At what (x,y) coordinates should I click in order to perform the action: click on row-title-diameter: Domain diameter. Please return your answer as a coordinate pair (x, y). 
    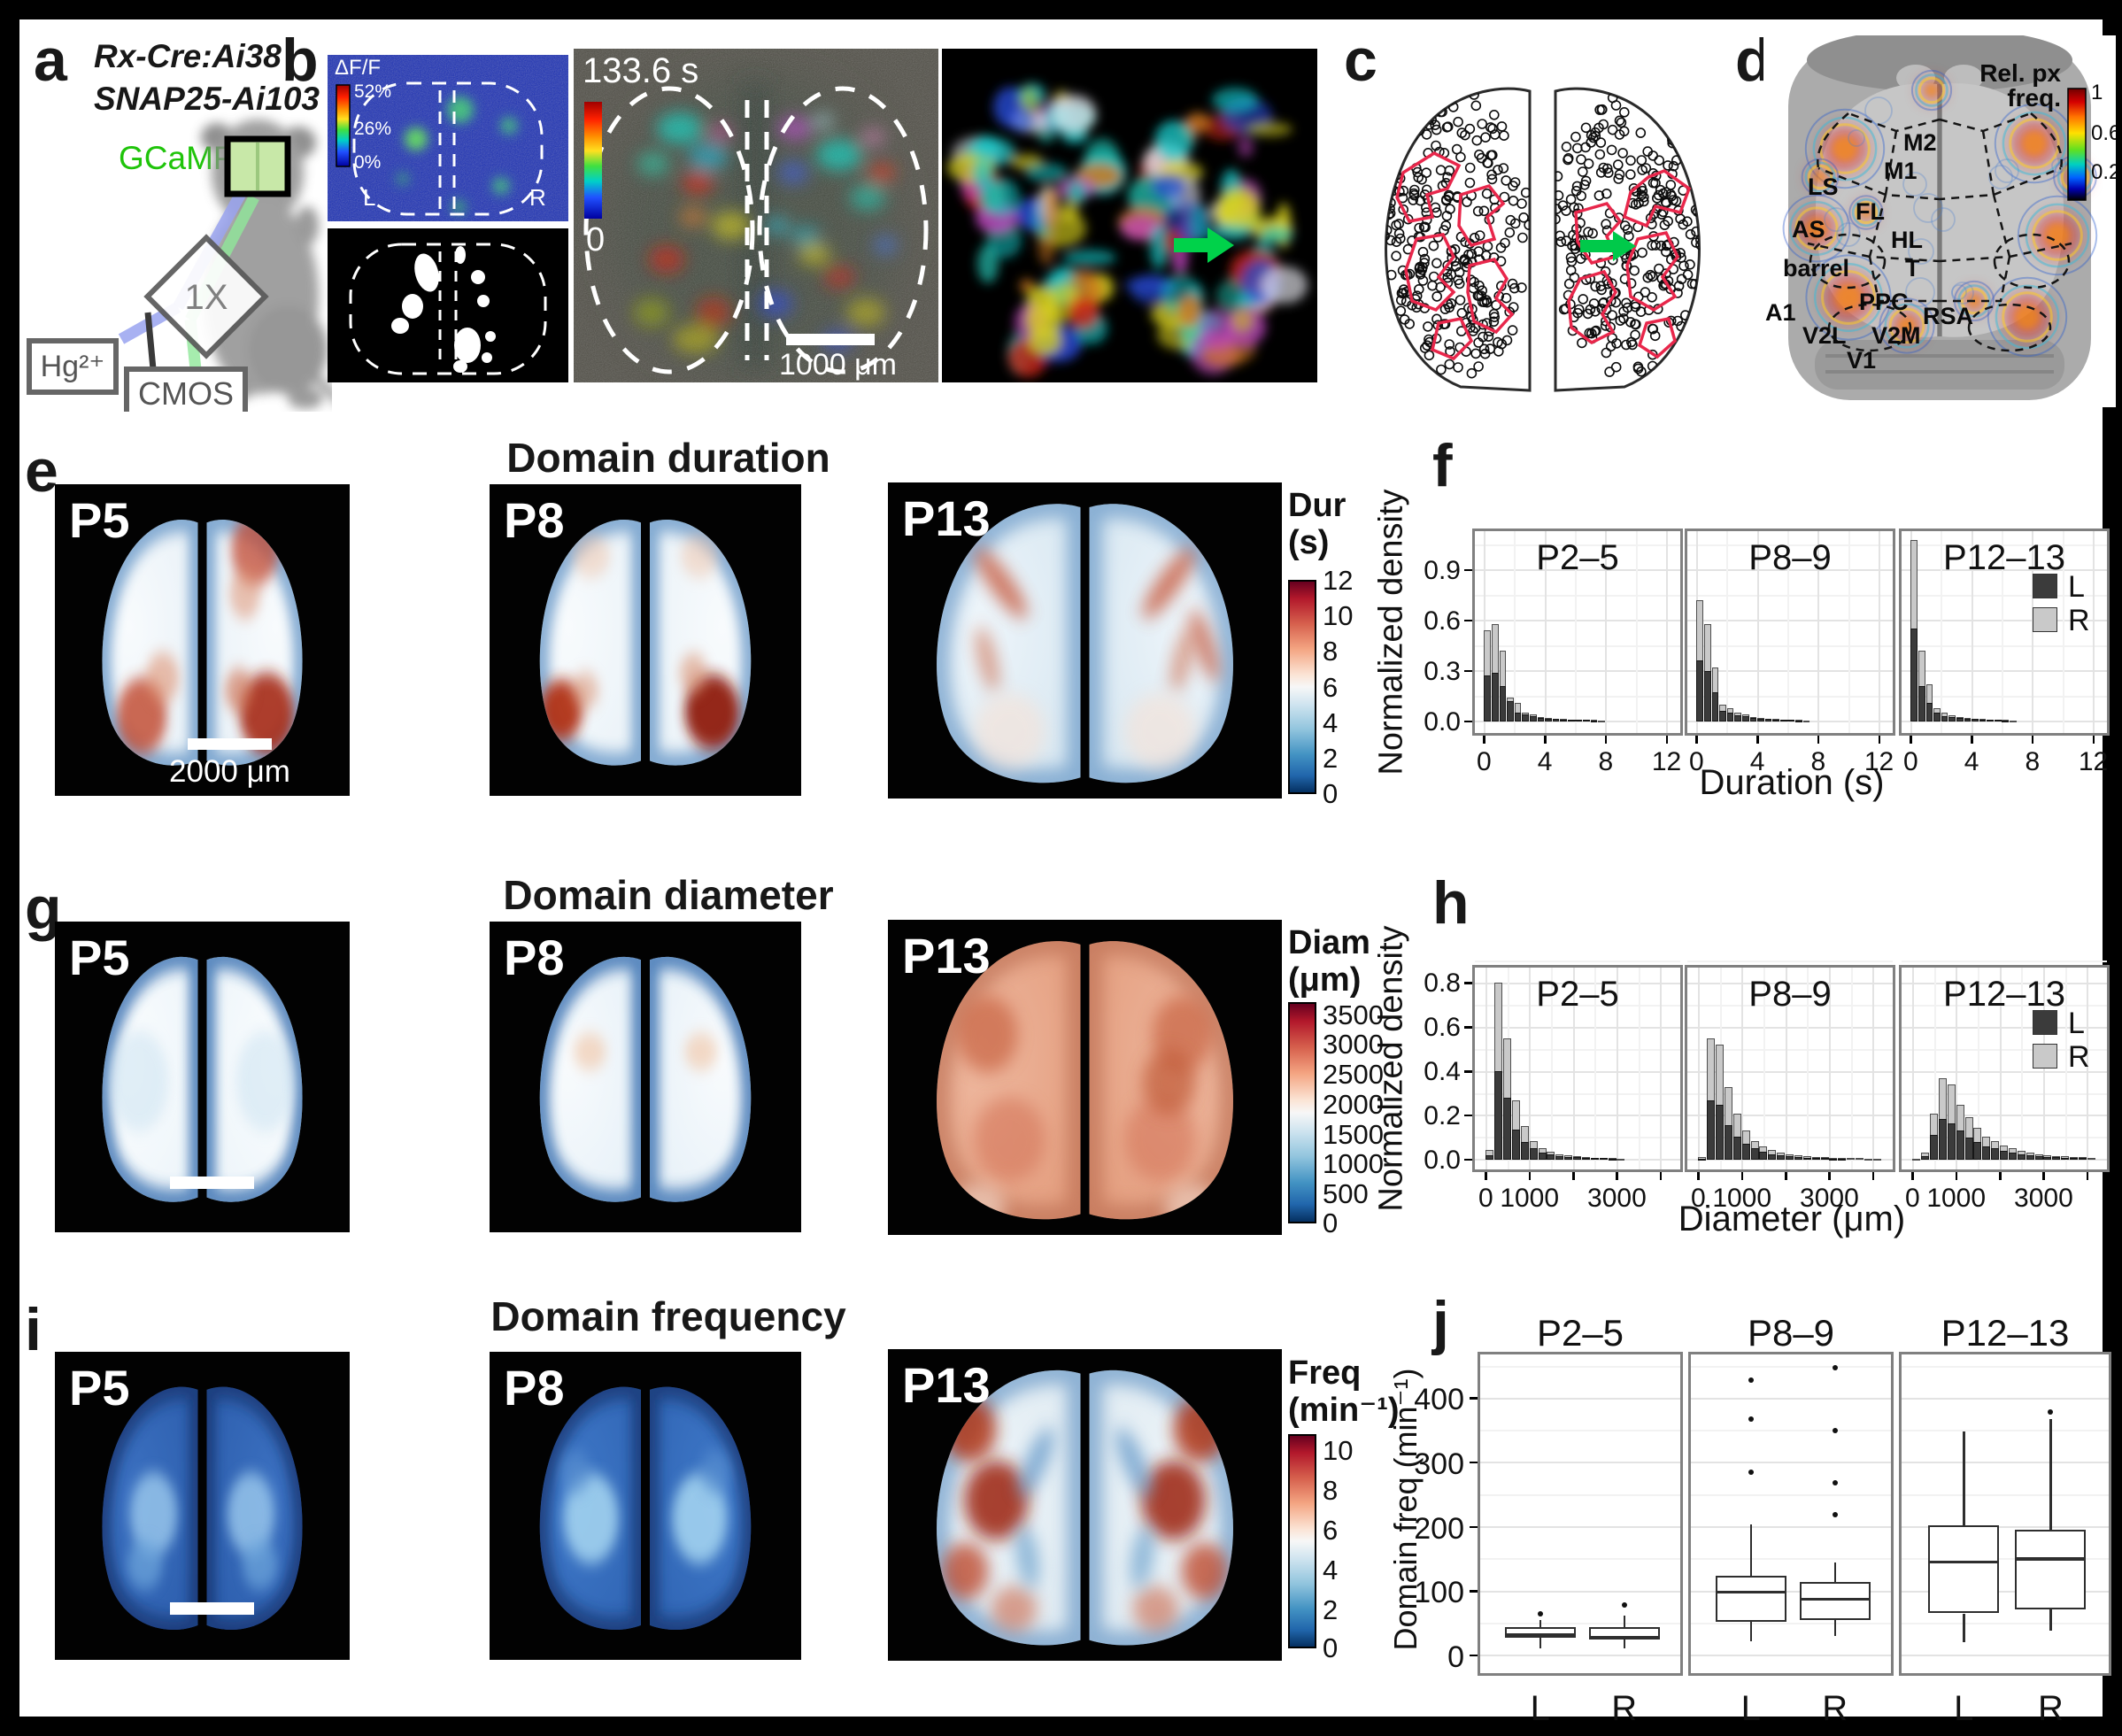
    Looking at the image, I should click on (668, 895).